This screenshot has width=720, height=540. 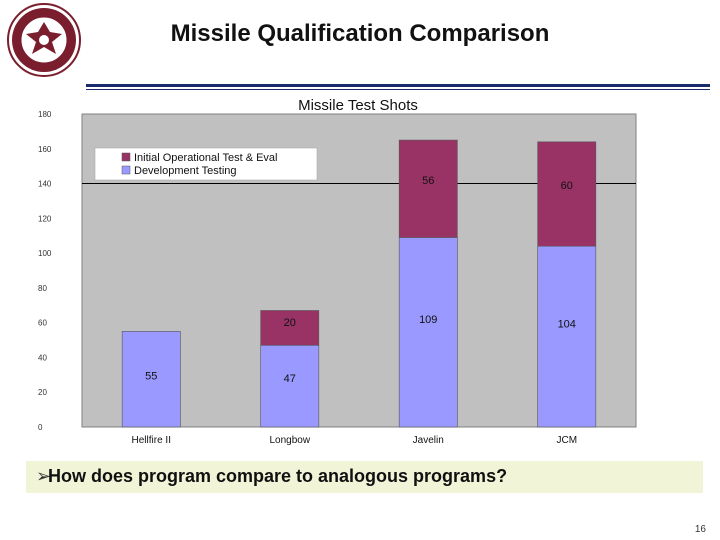 What do you see at coordinates (45, 218) in the screenshot?
I see `y-tick-label: 120` at bounding box center [45, 218].